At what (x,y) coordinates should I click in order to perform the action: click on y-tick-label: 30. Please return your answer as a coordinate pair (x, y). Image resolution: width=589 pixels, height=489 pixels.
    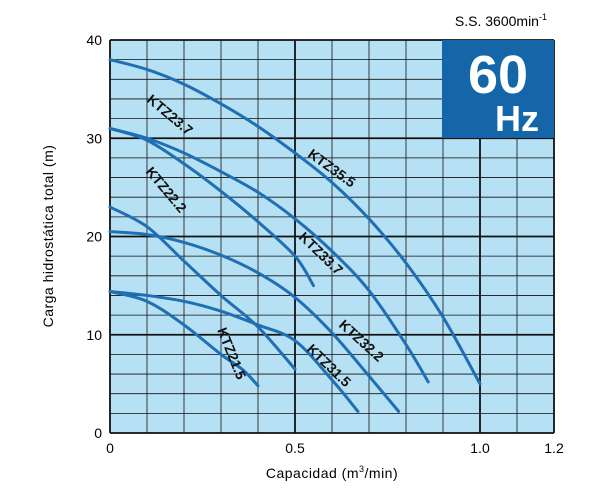
    Looking at the image, I should click on (94, 138).